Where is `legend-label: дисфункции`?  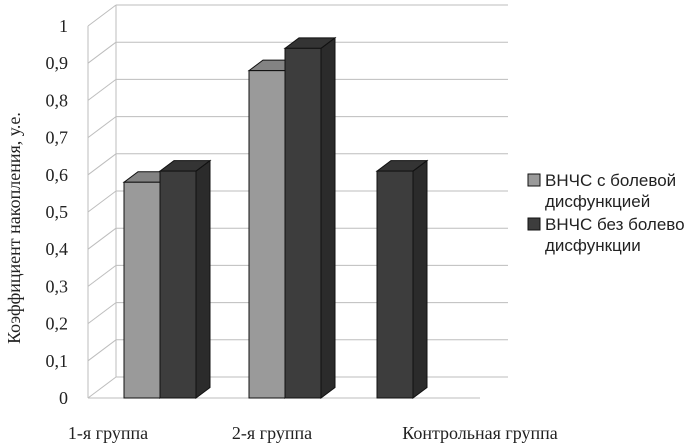
legend-label: дисфункции is located at coordinates (593, 245).